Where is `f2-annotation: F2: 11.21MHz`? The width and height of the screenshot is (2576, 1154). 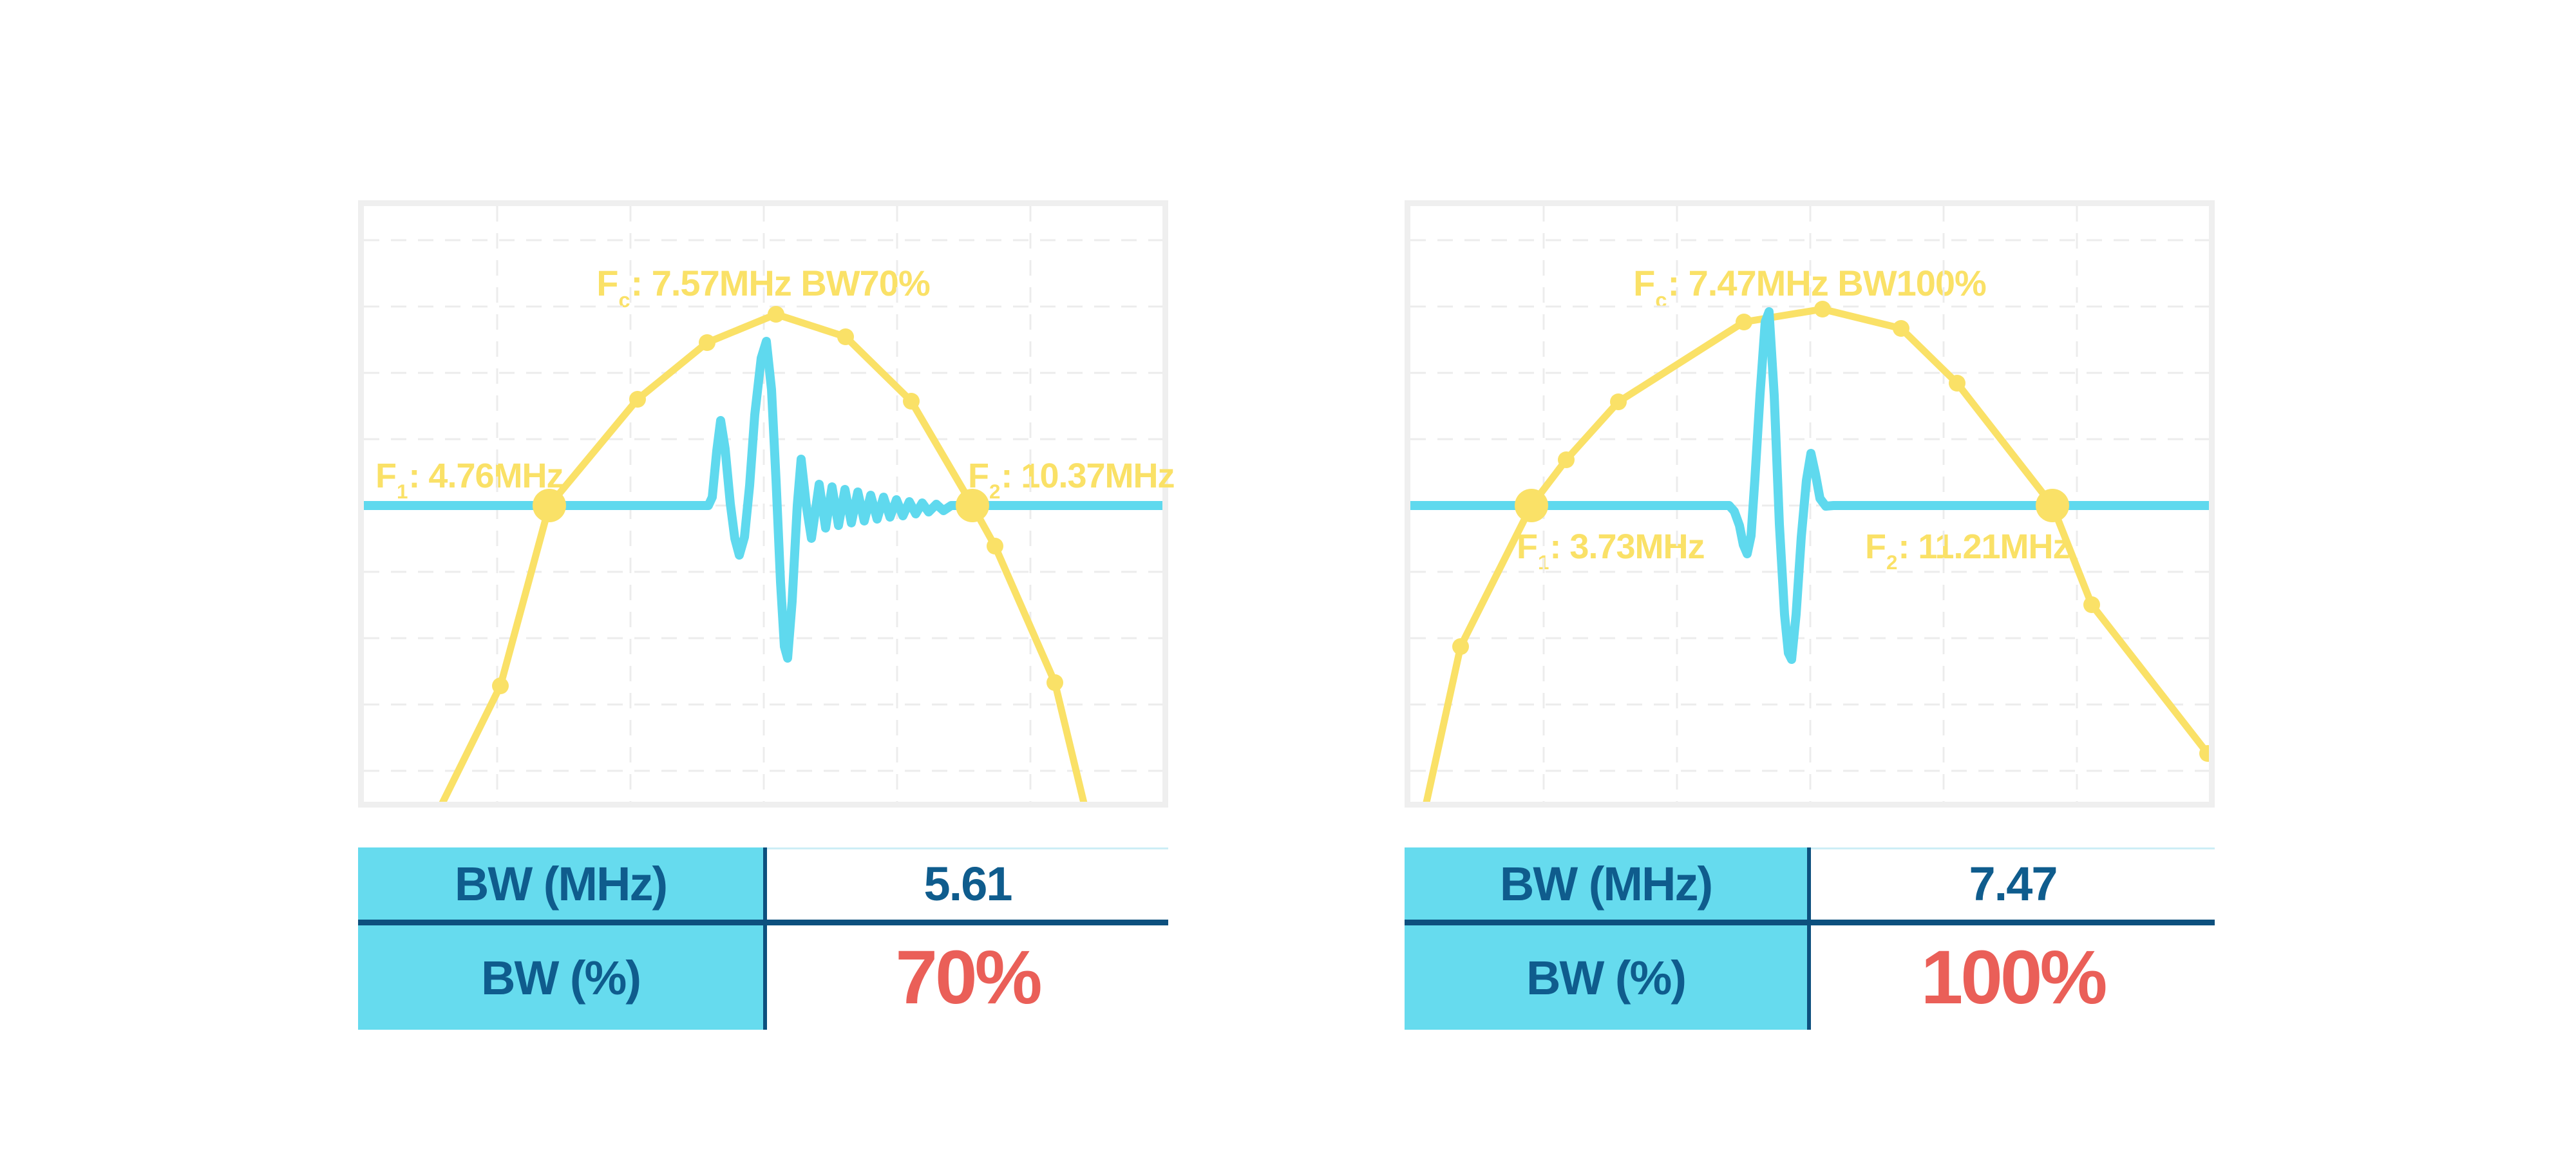 f2-annotation: F2: 11.21MHz is located at coordinates (1967, 551).